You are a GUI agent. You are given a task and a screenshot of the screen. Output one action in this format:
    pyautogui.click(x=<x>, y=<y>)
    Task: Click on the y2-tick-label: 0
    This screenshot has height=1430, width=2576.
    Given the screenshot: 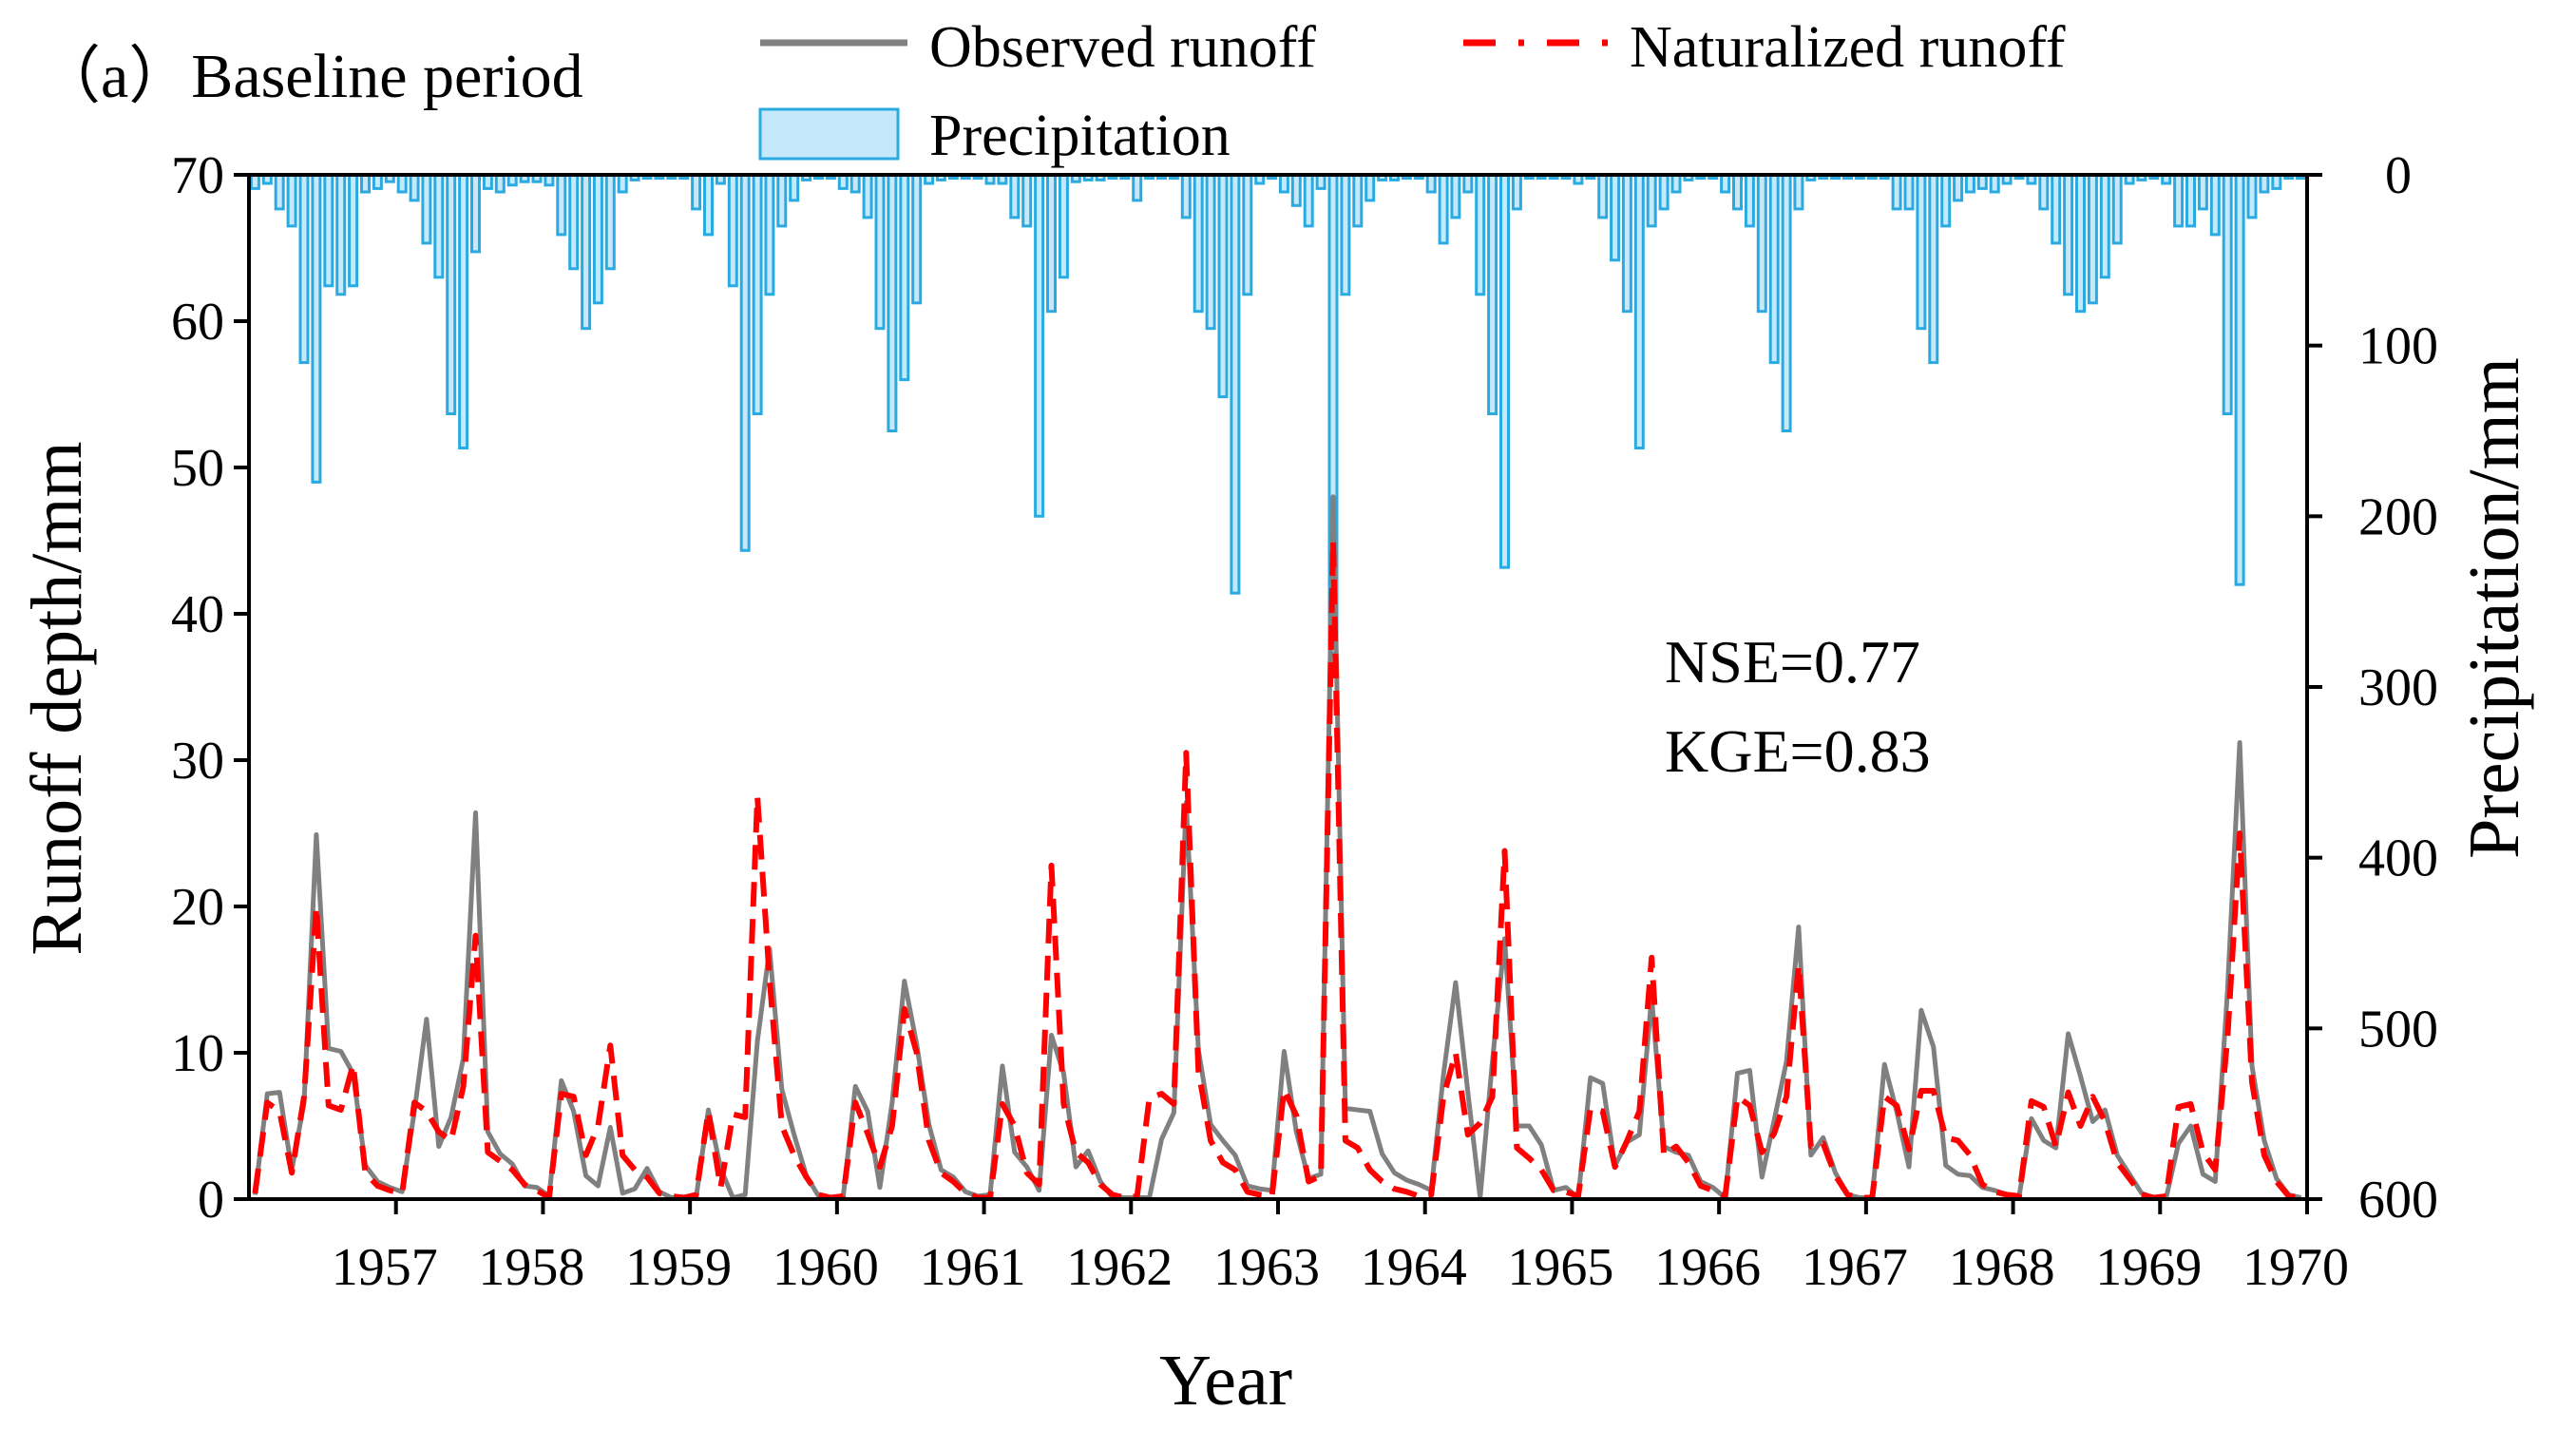 What is the action you would take?
    pyautogui.click(x=2398, y=175)
    